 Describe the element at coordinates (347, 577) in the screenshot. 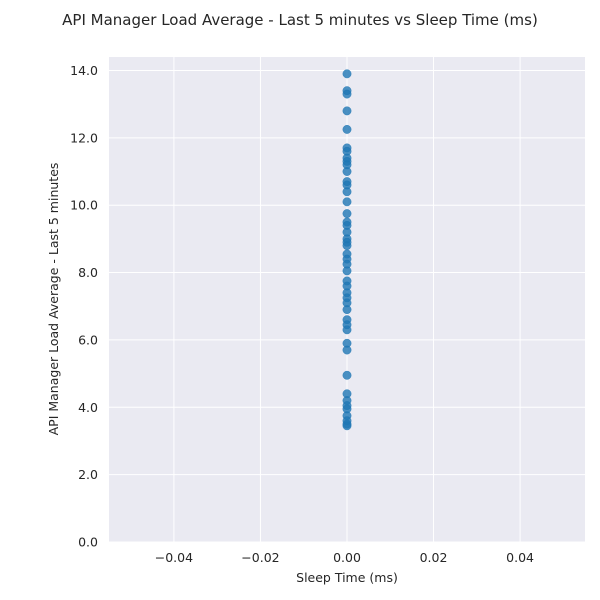

I see `x-axis-label: Sleep Time (ms)` at that location.